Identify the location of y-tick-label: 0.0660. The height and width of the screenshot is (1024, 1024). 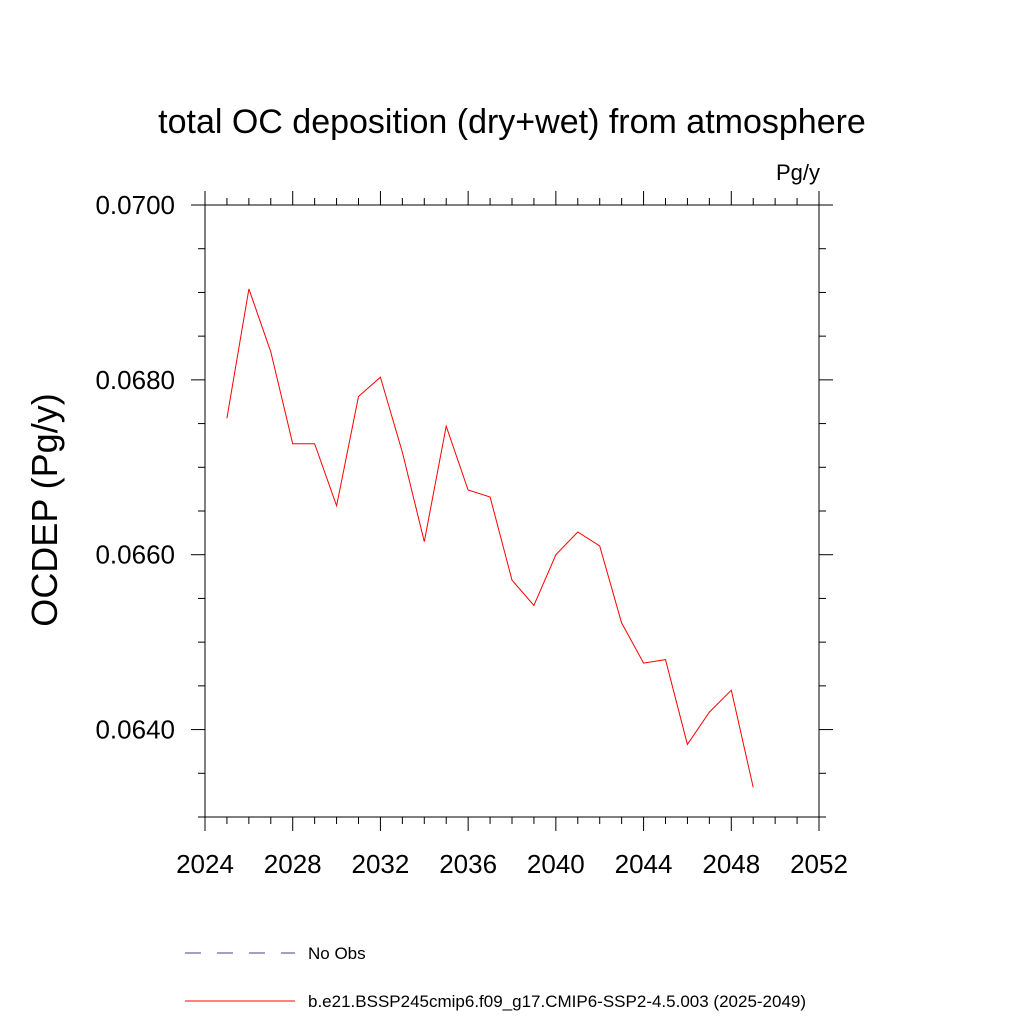
(135, 555).